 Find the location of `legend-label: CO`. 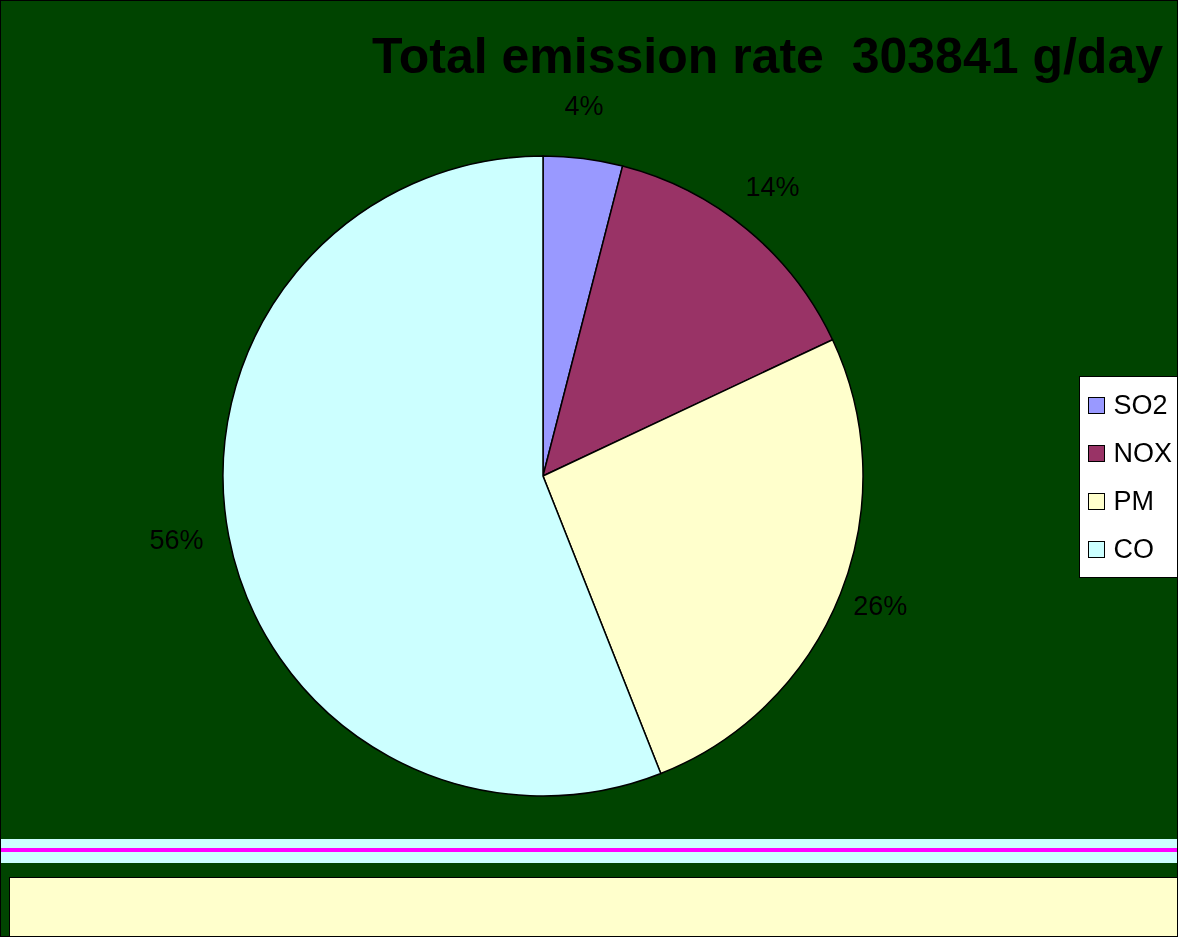

legend-label: CO is located at coordinates (1133, 549).